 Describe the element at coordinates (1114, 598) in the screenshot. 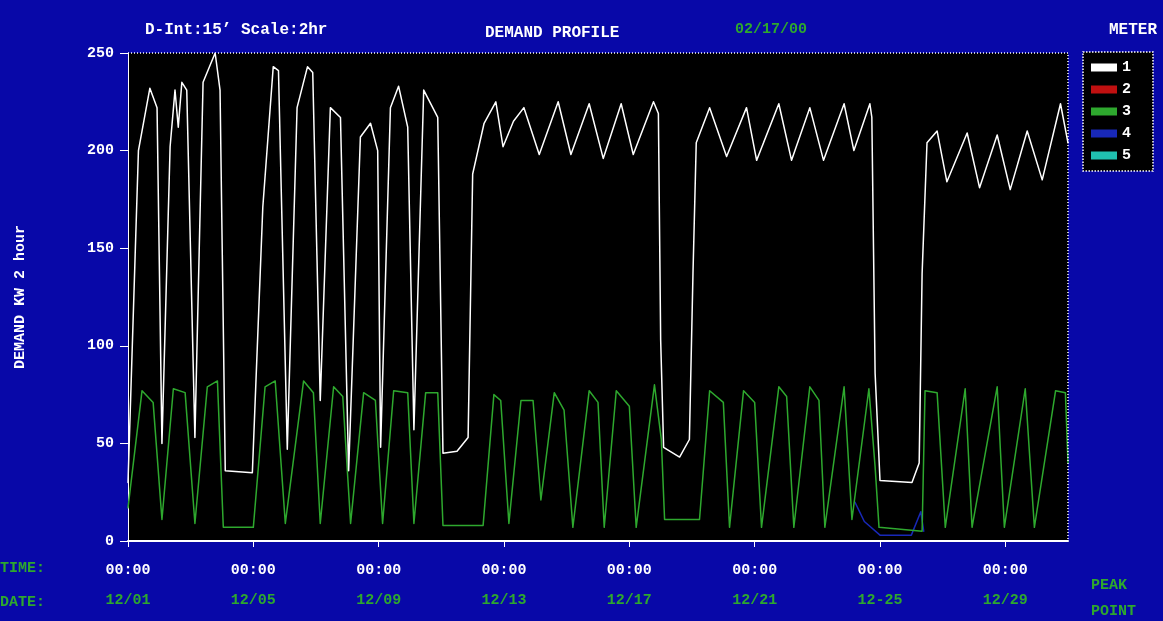

I see `text: PEAK POINT` at that location.